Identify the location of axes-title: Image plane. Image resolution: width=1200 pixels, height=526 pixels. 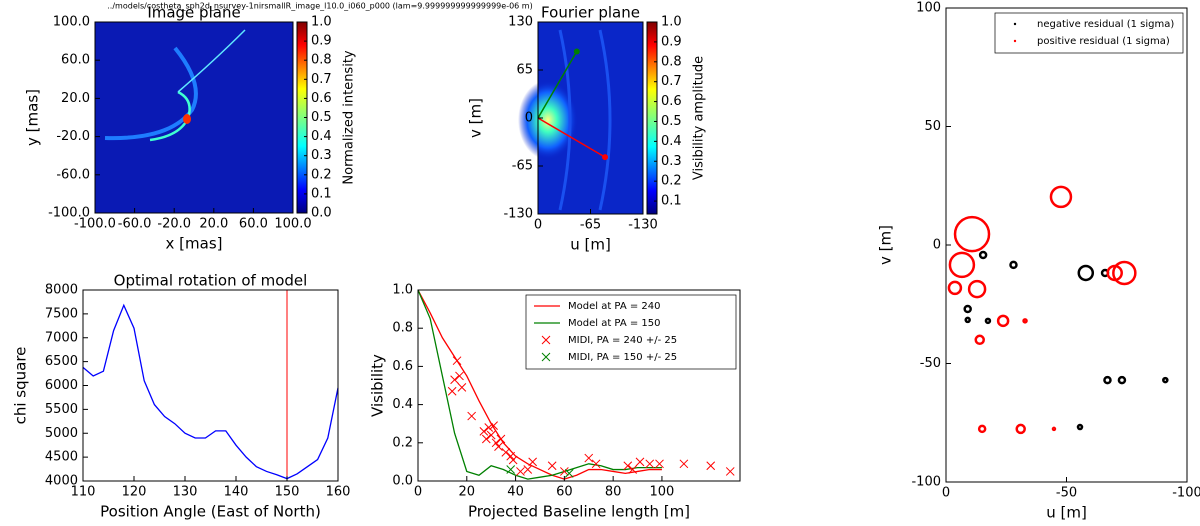
(193, 13).